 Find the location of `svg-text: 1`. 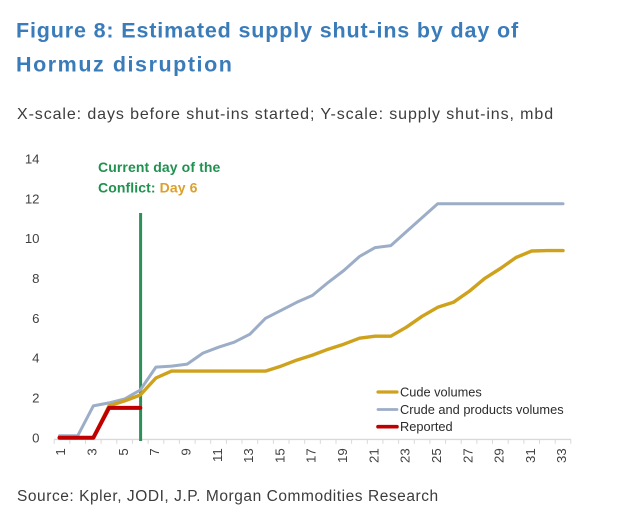

svg-text: 1 is located at coordinates (60, 451).